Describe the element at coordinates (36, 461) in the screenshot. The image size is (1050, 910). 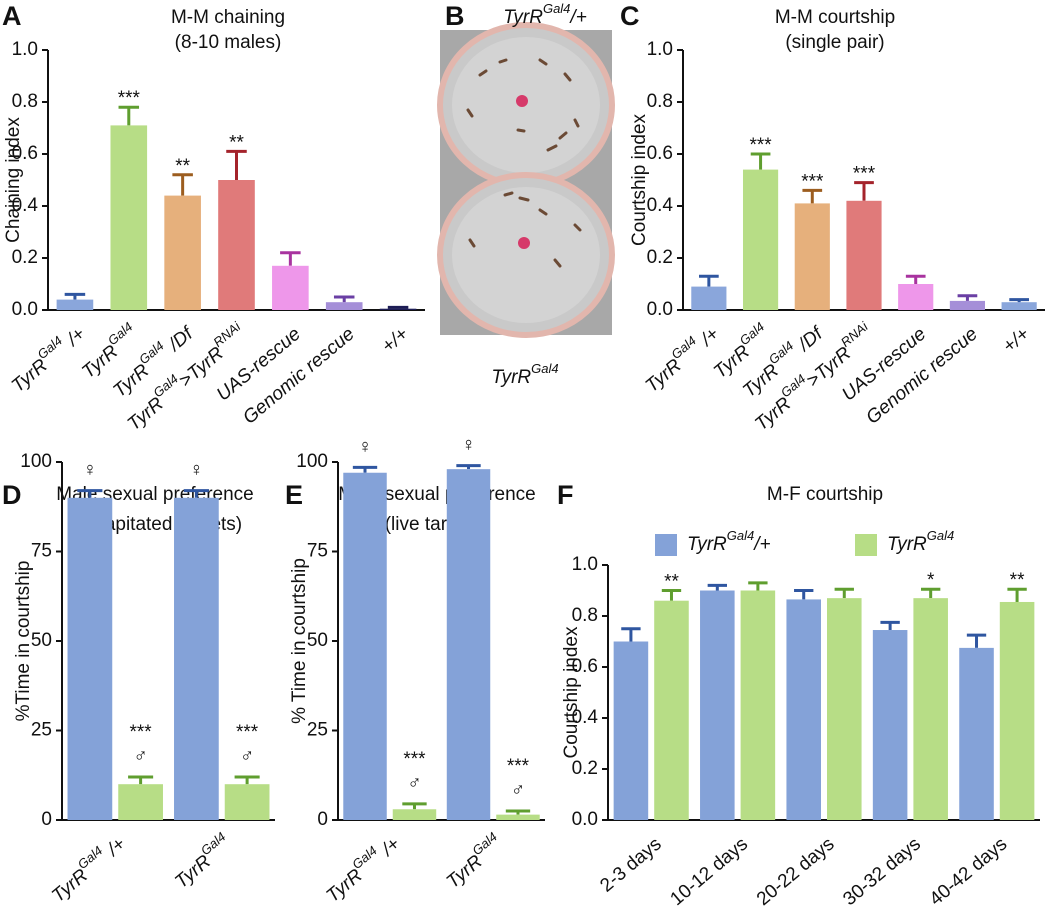
I see `y-tick-label: 100` at that location.